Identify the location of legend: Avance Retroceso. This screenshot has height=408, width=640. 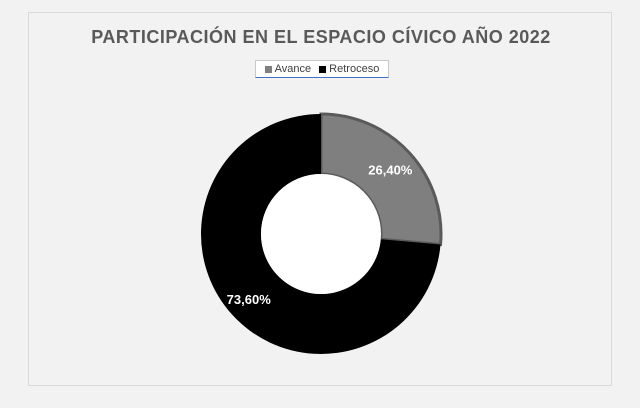
(322, 69).